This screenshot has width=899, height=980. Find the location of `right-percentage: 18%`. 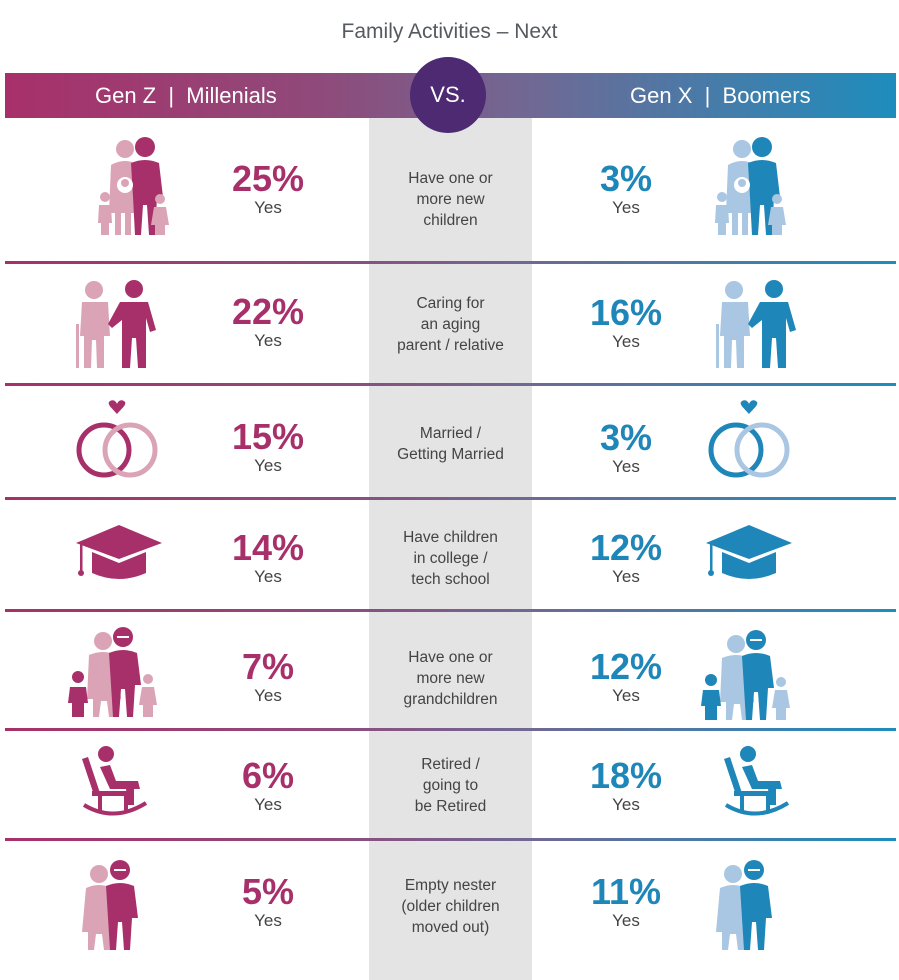

right-percentage: 18% is located at coordinates (626, 775).